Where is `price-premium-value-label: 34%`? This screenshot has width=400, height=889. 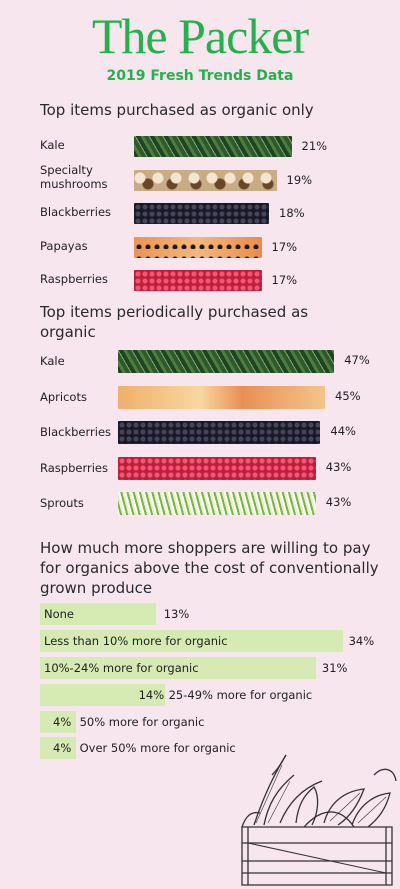
price-premium-value-label: 34% is located at coordinates (361, 641).